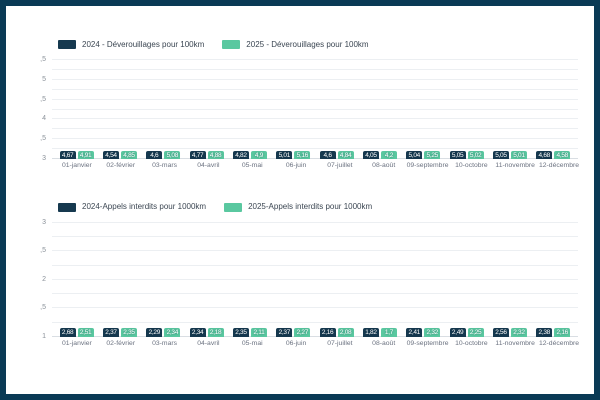 This screenshot has height=400, width=600. What do you see at coordinates (85, 154) in the screenshot?
I see `bar-2025-01-janvier: 4,91` at bounding box center [85, 154].